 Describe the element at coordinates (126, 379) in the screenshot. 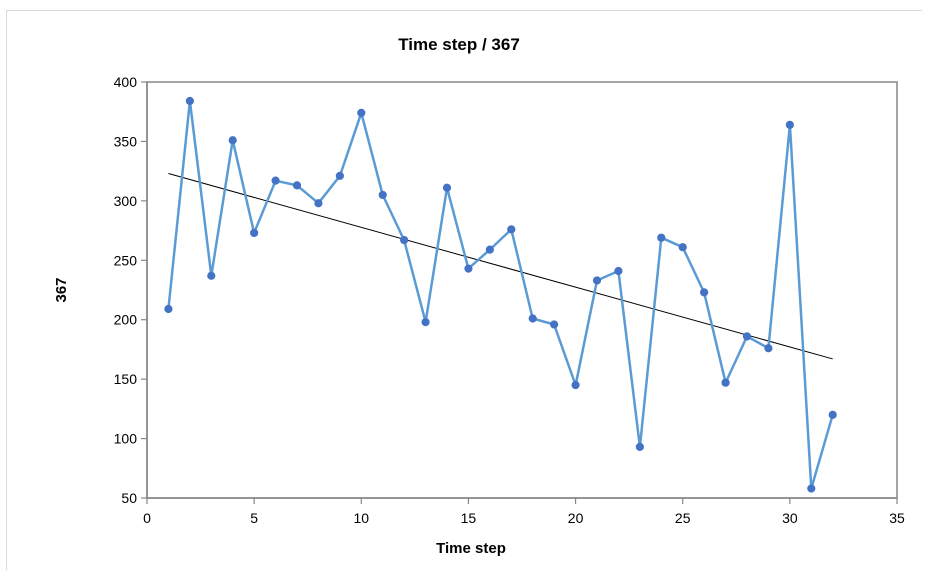

I see `y-tick-label: 150` at that location.